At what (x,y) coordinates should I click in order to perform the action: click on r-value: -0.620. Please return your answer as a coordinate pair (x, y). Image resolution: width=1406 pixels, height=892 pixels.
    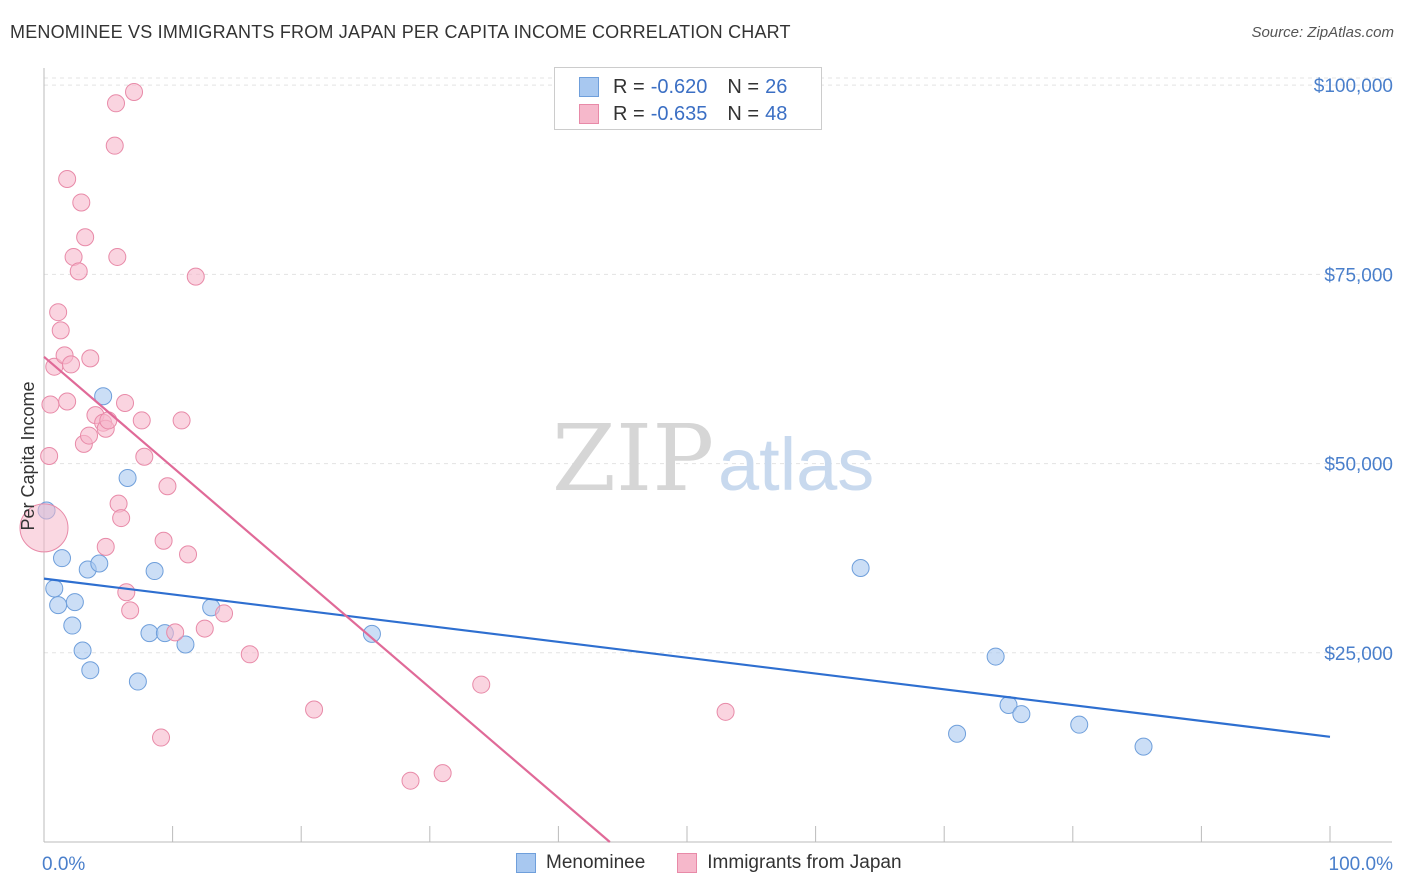
    Looking at the image, I should click on (679, 86).